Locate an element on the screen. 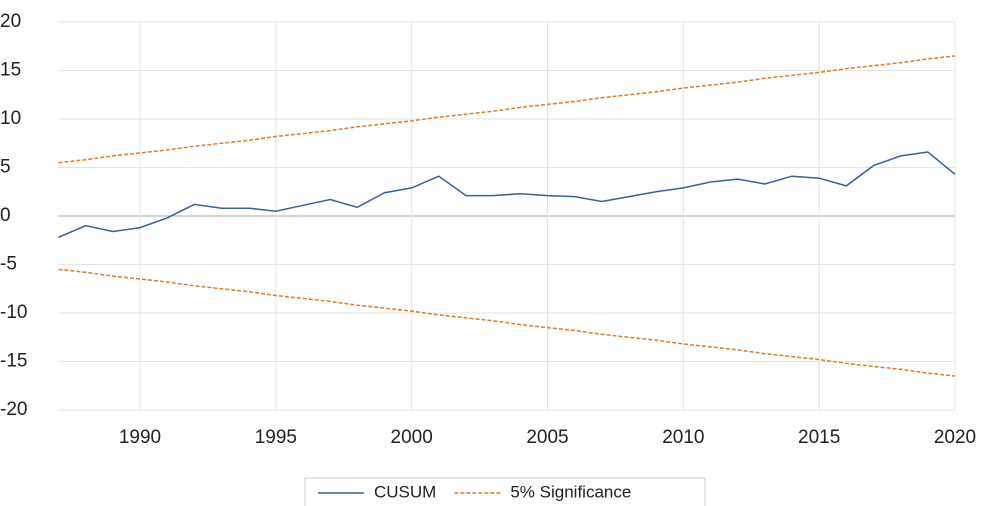 This screenshot has height=506, width=990. y-tick-label: -15 is located at coordinates (13, 361).